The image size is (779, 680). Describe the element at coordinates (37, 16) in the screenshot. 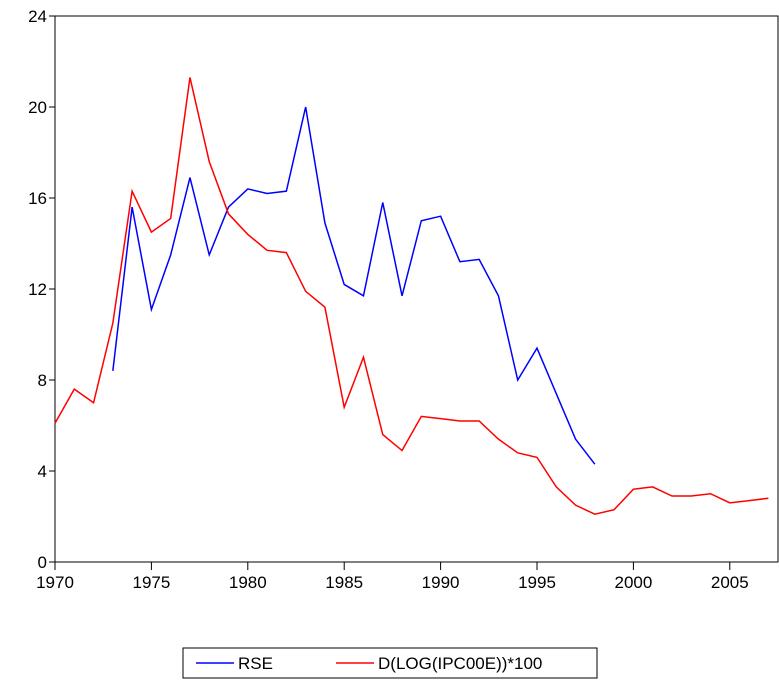

I see `y-tick-label: 24` at that location.